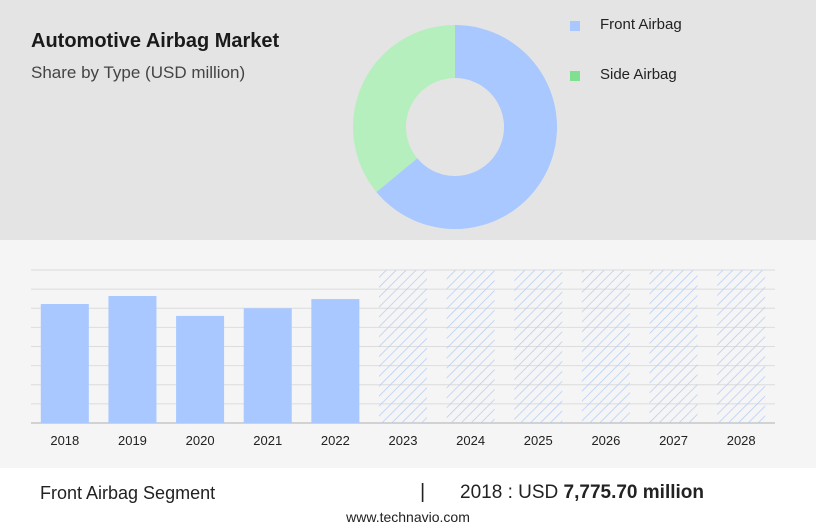 The height and width of the screenshot is (528, 816). What do you see at coordinates (638, 74) in the screenshot?
I see `legend-label-side-airbag: Side Airbag` at bounding box center [638, 74].